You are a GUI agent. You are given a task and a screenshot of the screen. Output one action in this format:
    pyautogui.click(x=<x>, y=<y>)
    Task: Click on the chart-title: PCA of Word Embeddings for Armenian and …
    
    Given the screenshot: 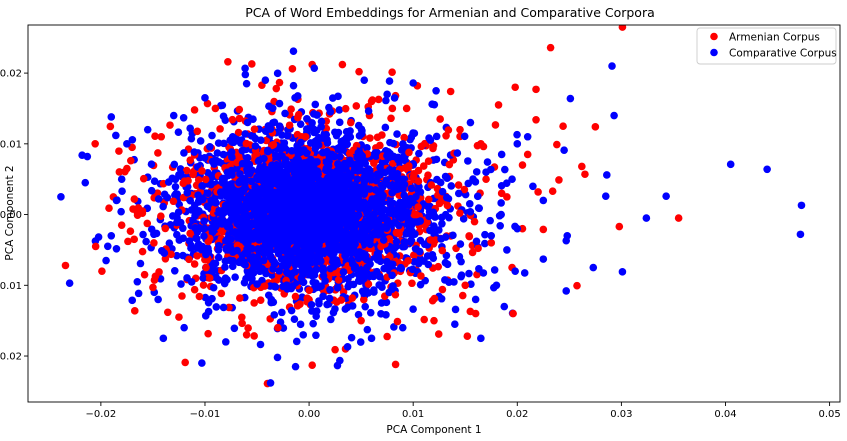 What is the action you would take?
    pyautogui.click(x=450, y=12)
    